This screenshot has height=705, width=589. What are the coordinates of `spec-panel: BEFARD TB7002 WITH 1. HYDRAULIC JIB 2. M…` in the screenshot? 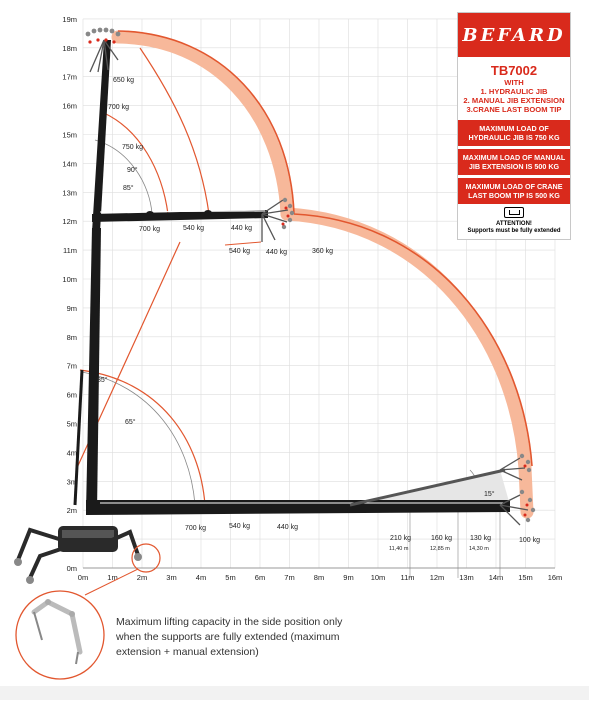 It's located at (514, 126).